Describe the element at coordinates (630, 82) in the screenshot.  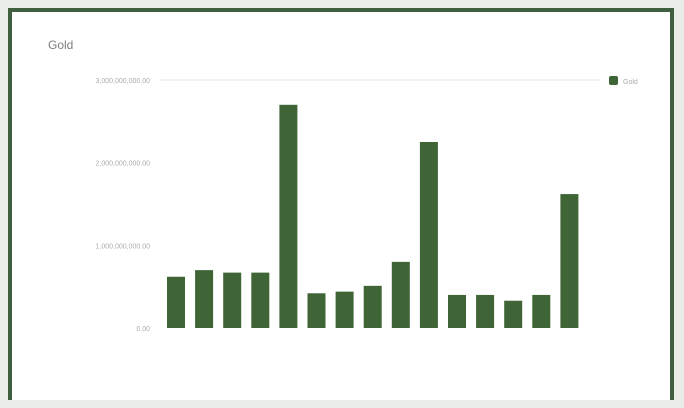
I see `legend-label: Gold` at that location.